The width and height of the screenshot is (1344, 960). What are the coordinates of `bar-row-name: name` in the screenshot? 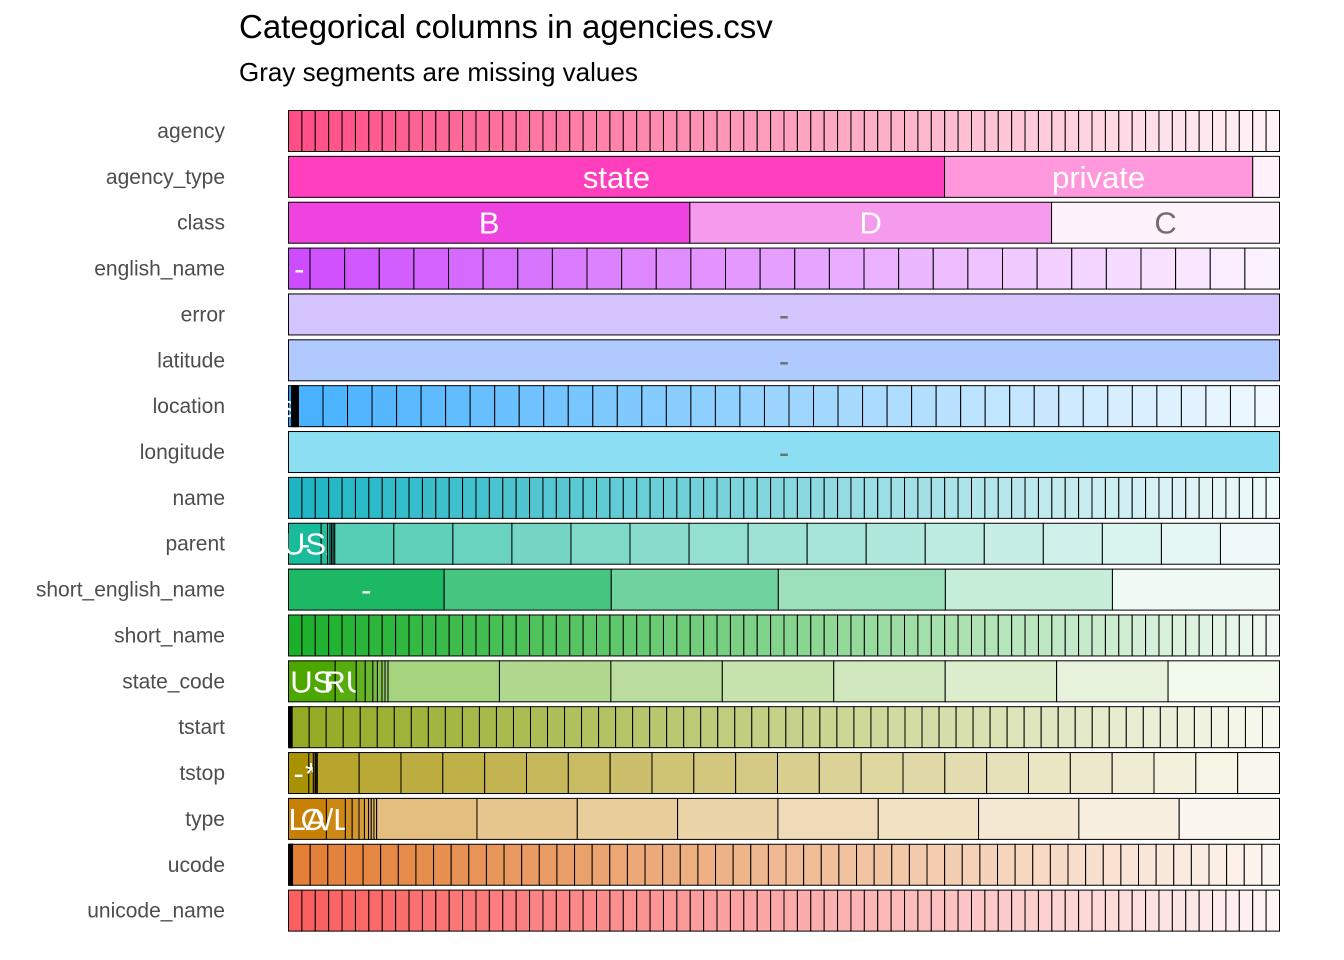 It's located at (725, 497).